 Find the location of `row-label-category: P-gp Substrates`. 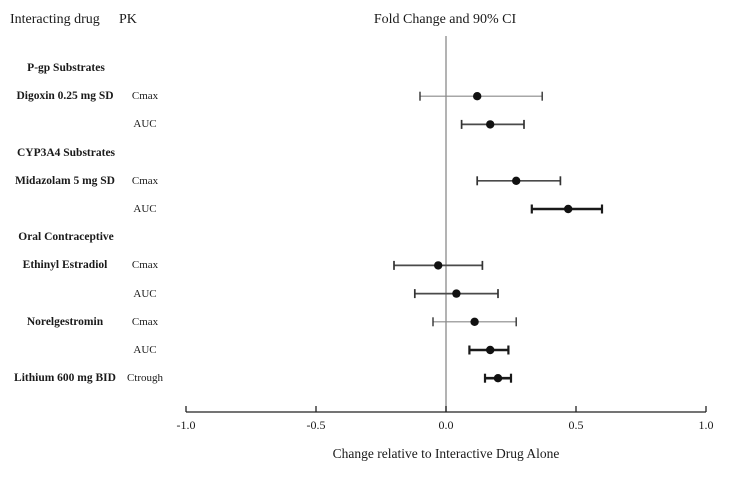

row-label-category: P-gp Substrates is located at coordinates (66, 68).